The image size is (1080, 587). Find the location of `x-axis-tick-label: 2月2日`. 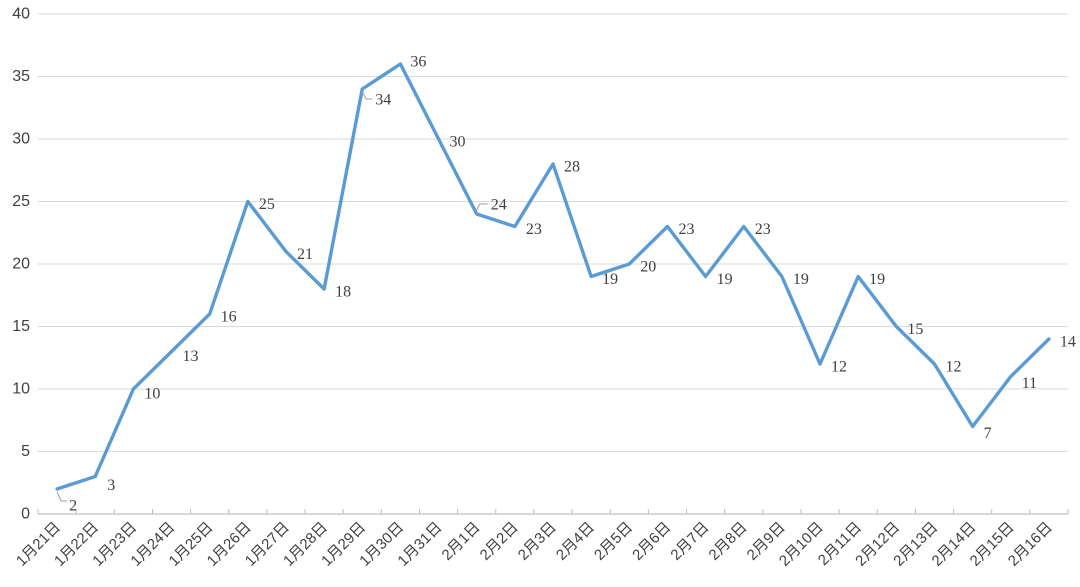

x-axis-tick-label: 2月2日 is located at coordinates (499, 541).